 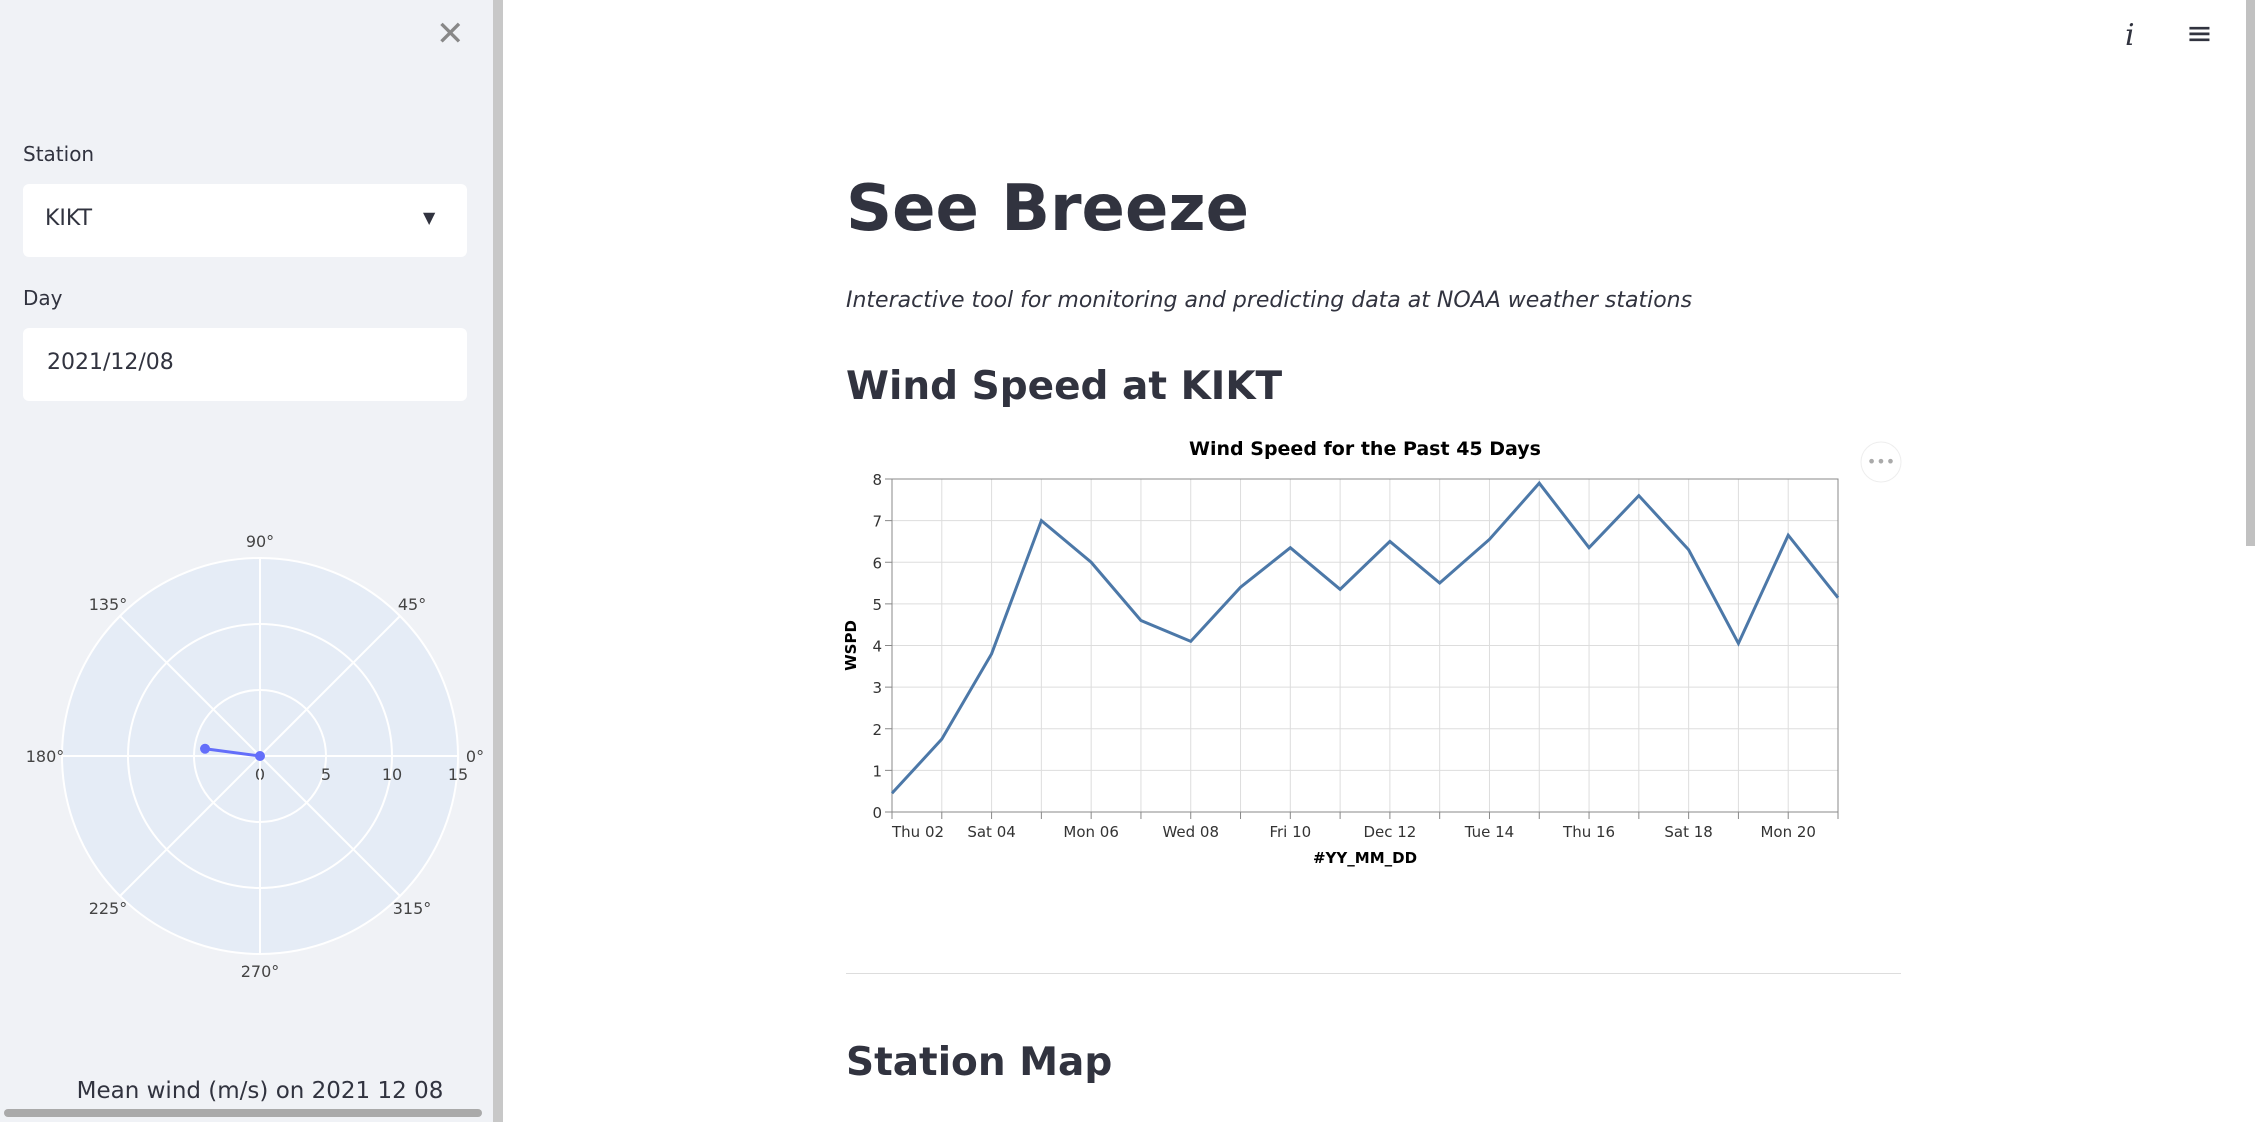 What do you see at coordinates (877, 771) in the screenshot?
I see `y-tick-label: 1` at bounding box center [877, 771].